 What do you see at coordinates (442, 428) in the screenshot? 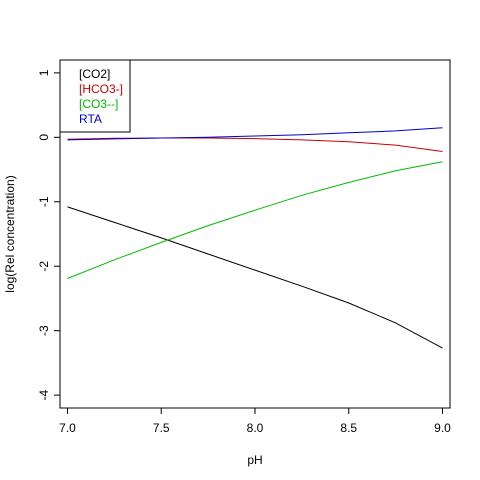
I see `x-tick-label: 9.0` at bounding box center [442, 428].